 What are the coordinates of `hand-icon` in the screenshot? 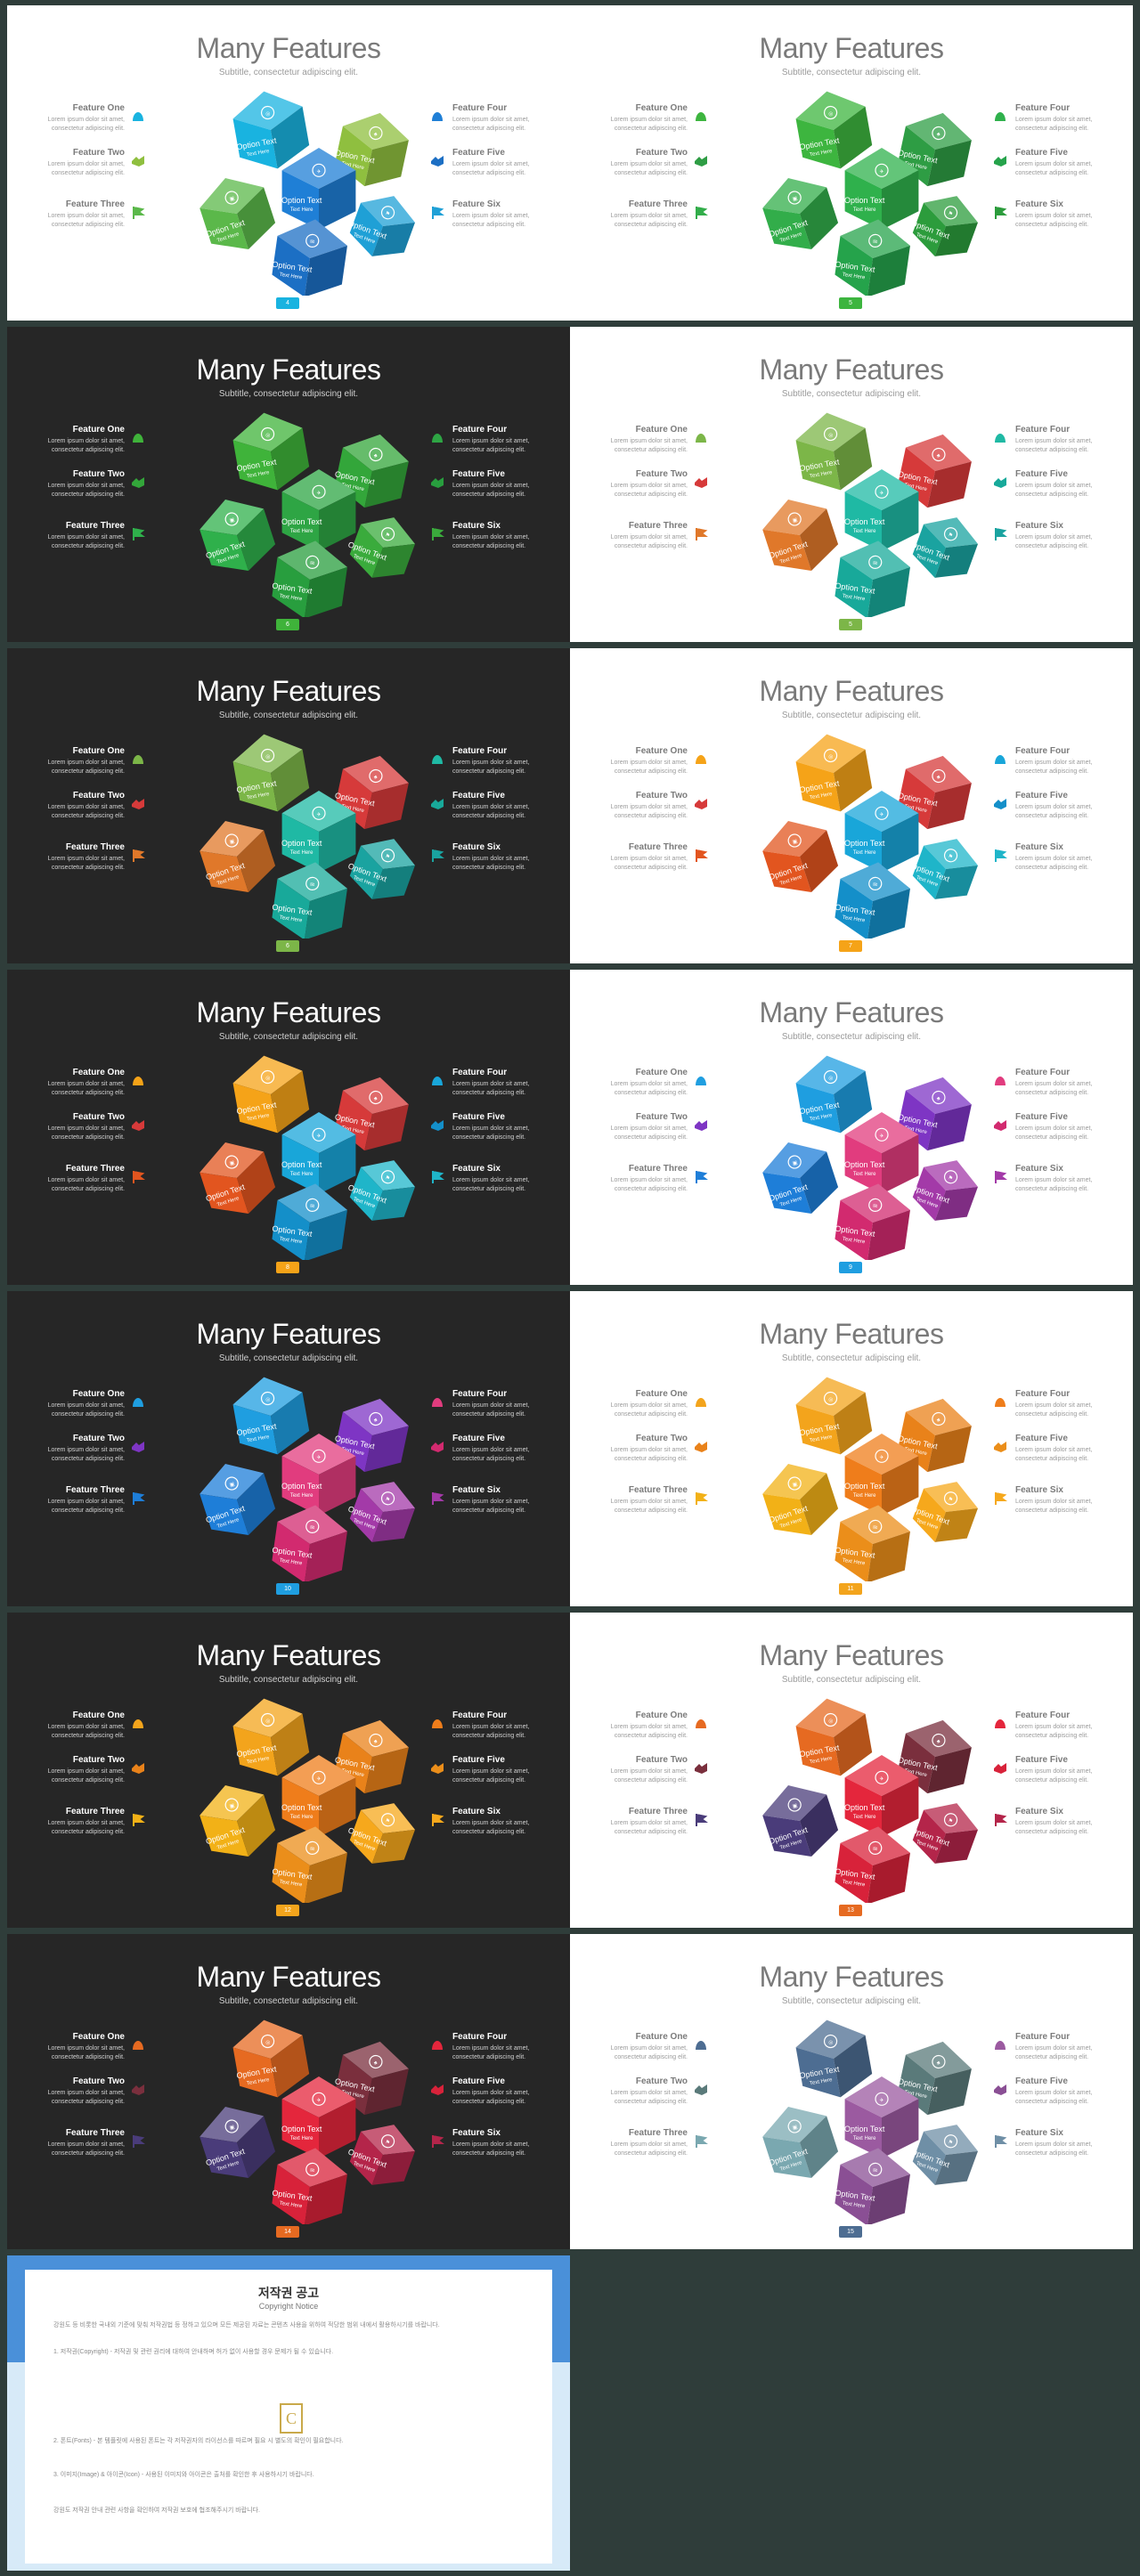 It's located at (138, 1402).